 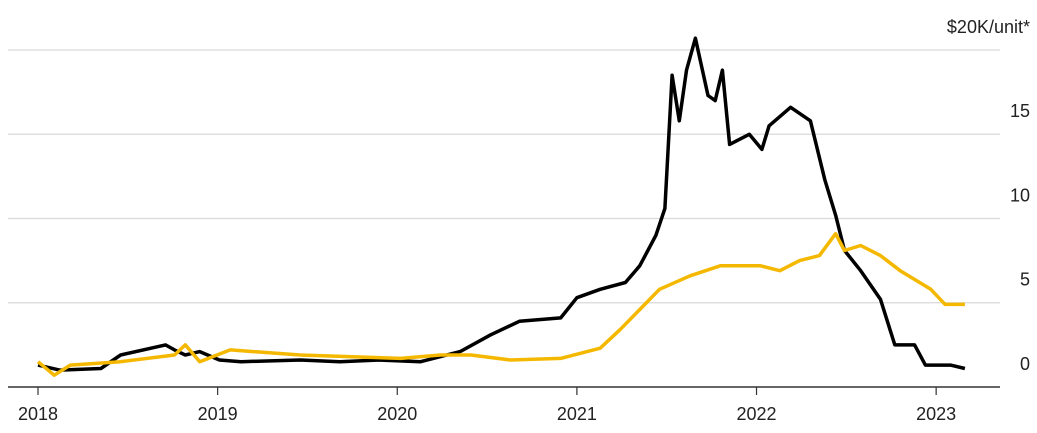 I want to click on y-tick-label: 10, so click(x=1020, y=195).